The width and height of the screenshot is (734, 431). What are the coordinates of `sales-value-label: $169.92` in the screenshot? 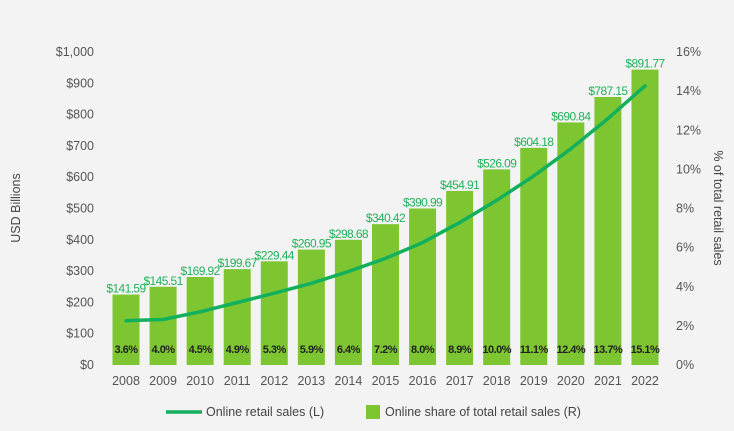 It's located at (201, 271).